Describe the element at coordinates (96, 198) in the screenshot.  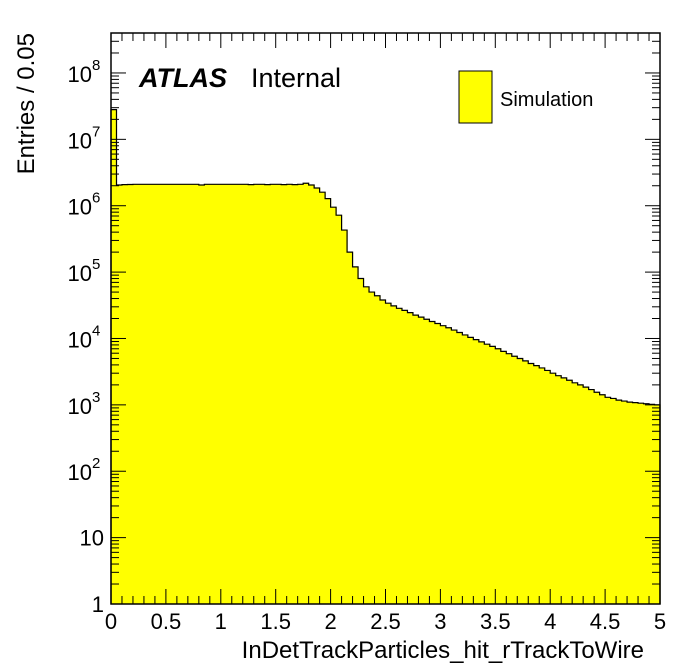
I see `y-tick-exponent: 6` at that location.